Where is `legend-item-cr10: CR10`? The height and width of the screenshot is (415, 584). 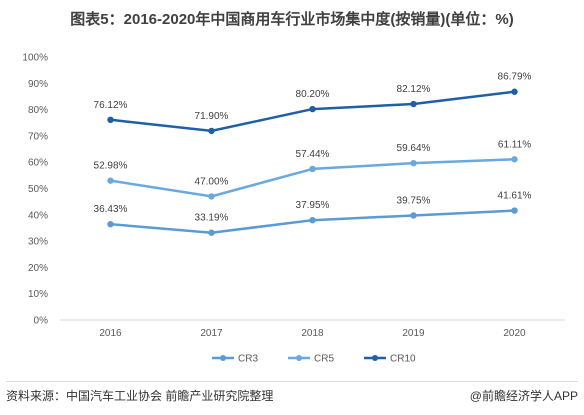
legend-item-cr10: CR10 is located at coordinates (390, 359).